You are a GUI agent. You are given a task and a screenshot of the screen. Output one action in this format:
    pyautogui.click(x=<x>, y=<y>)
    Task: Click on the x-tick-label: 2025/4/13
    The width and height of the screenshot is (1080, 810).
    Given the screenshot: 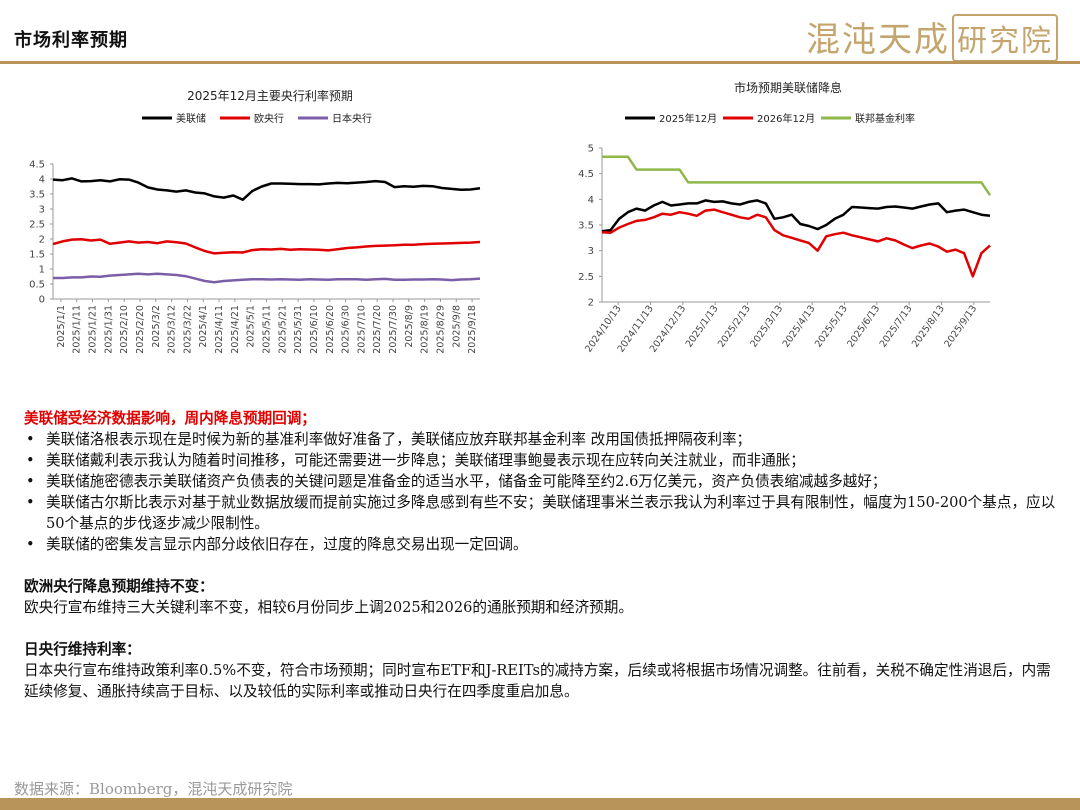 What is the action you would take?
    pyautogui.click(x=799, y=326)
    